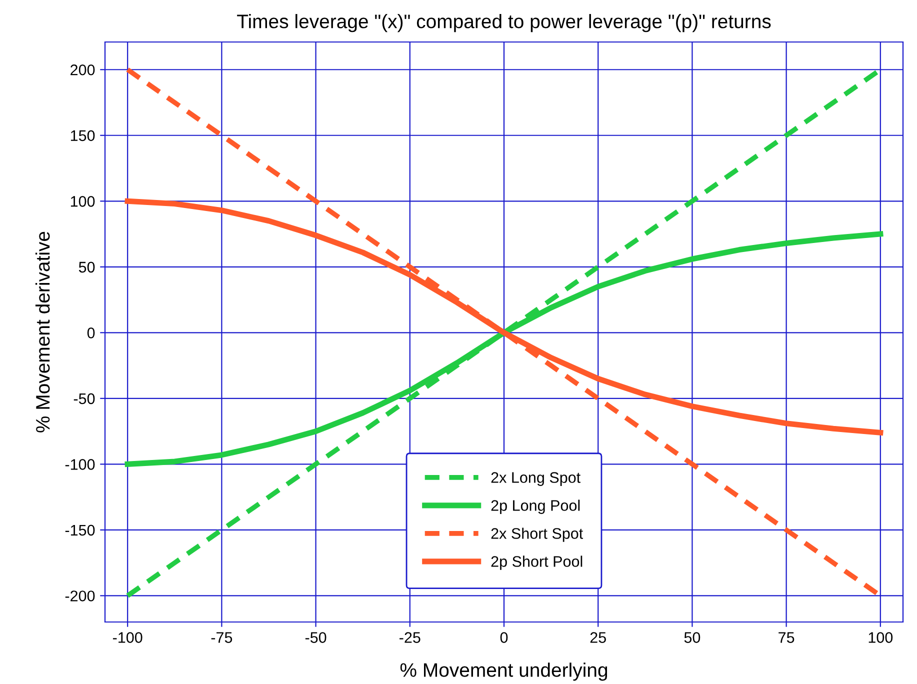  I want to click on x-tick-label: 25, so click(598, 637).